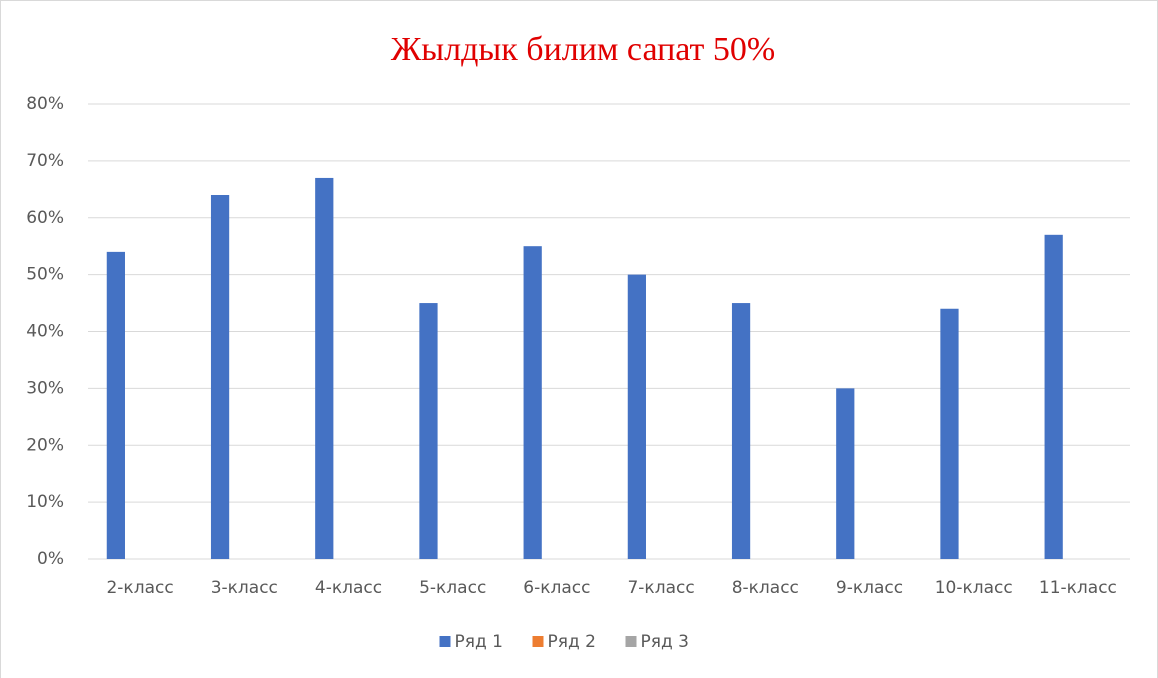 Image resolution: width=1158 pixels, height=678 pixels. I want to click on y-tick-label: 50%, so click(45, 275).